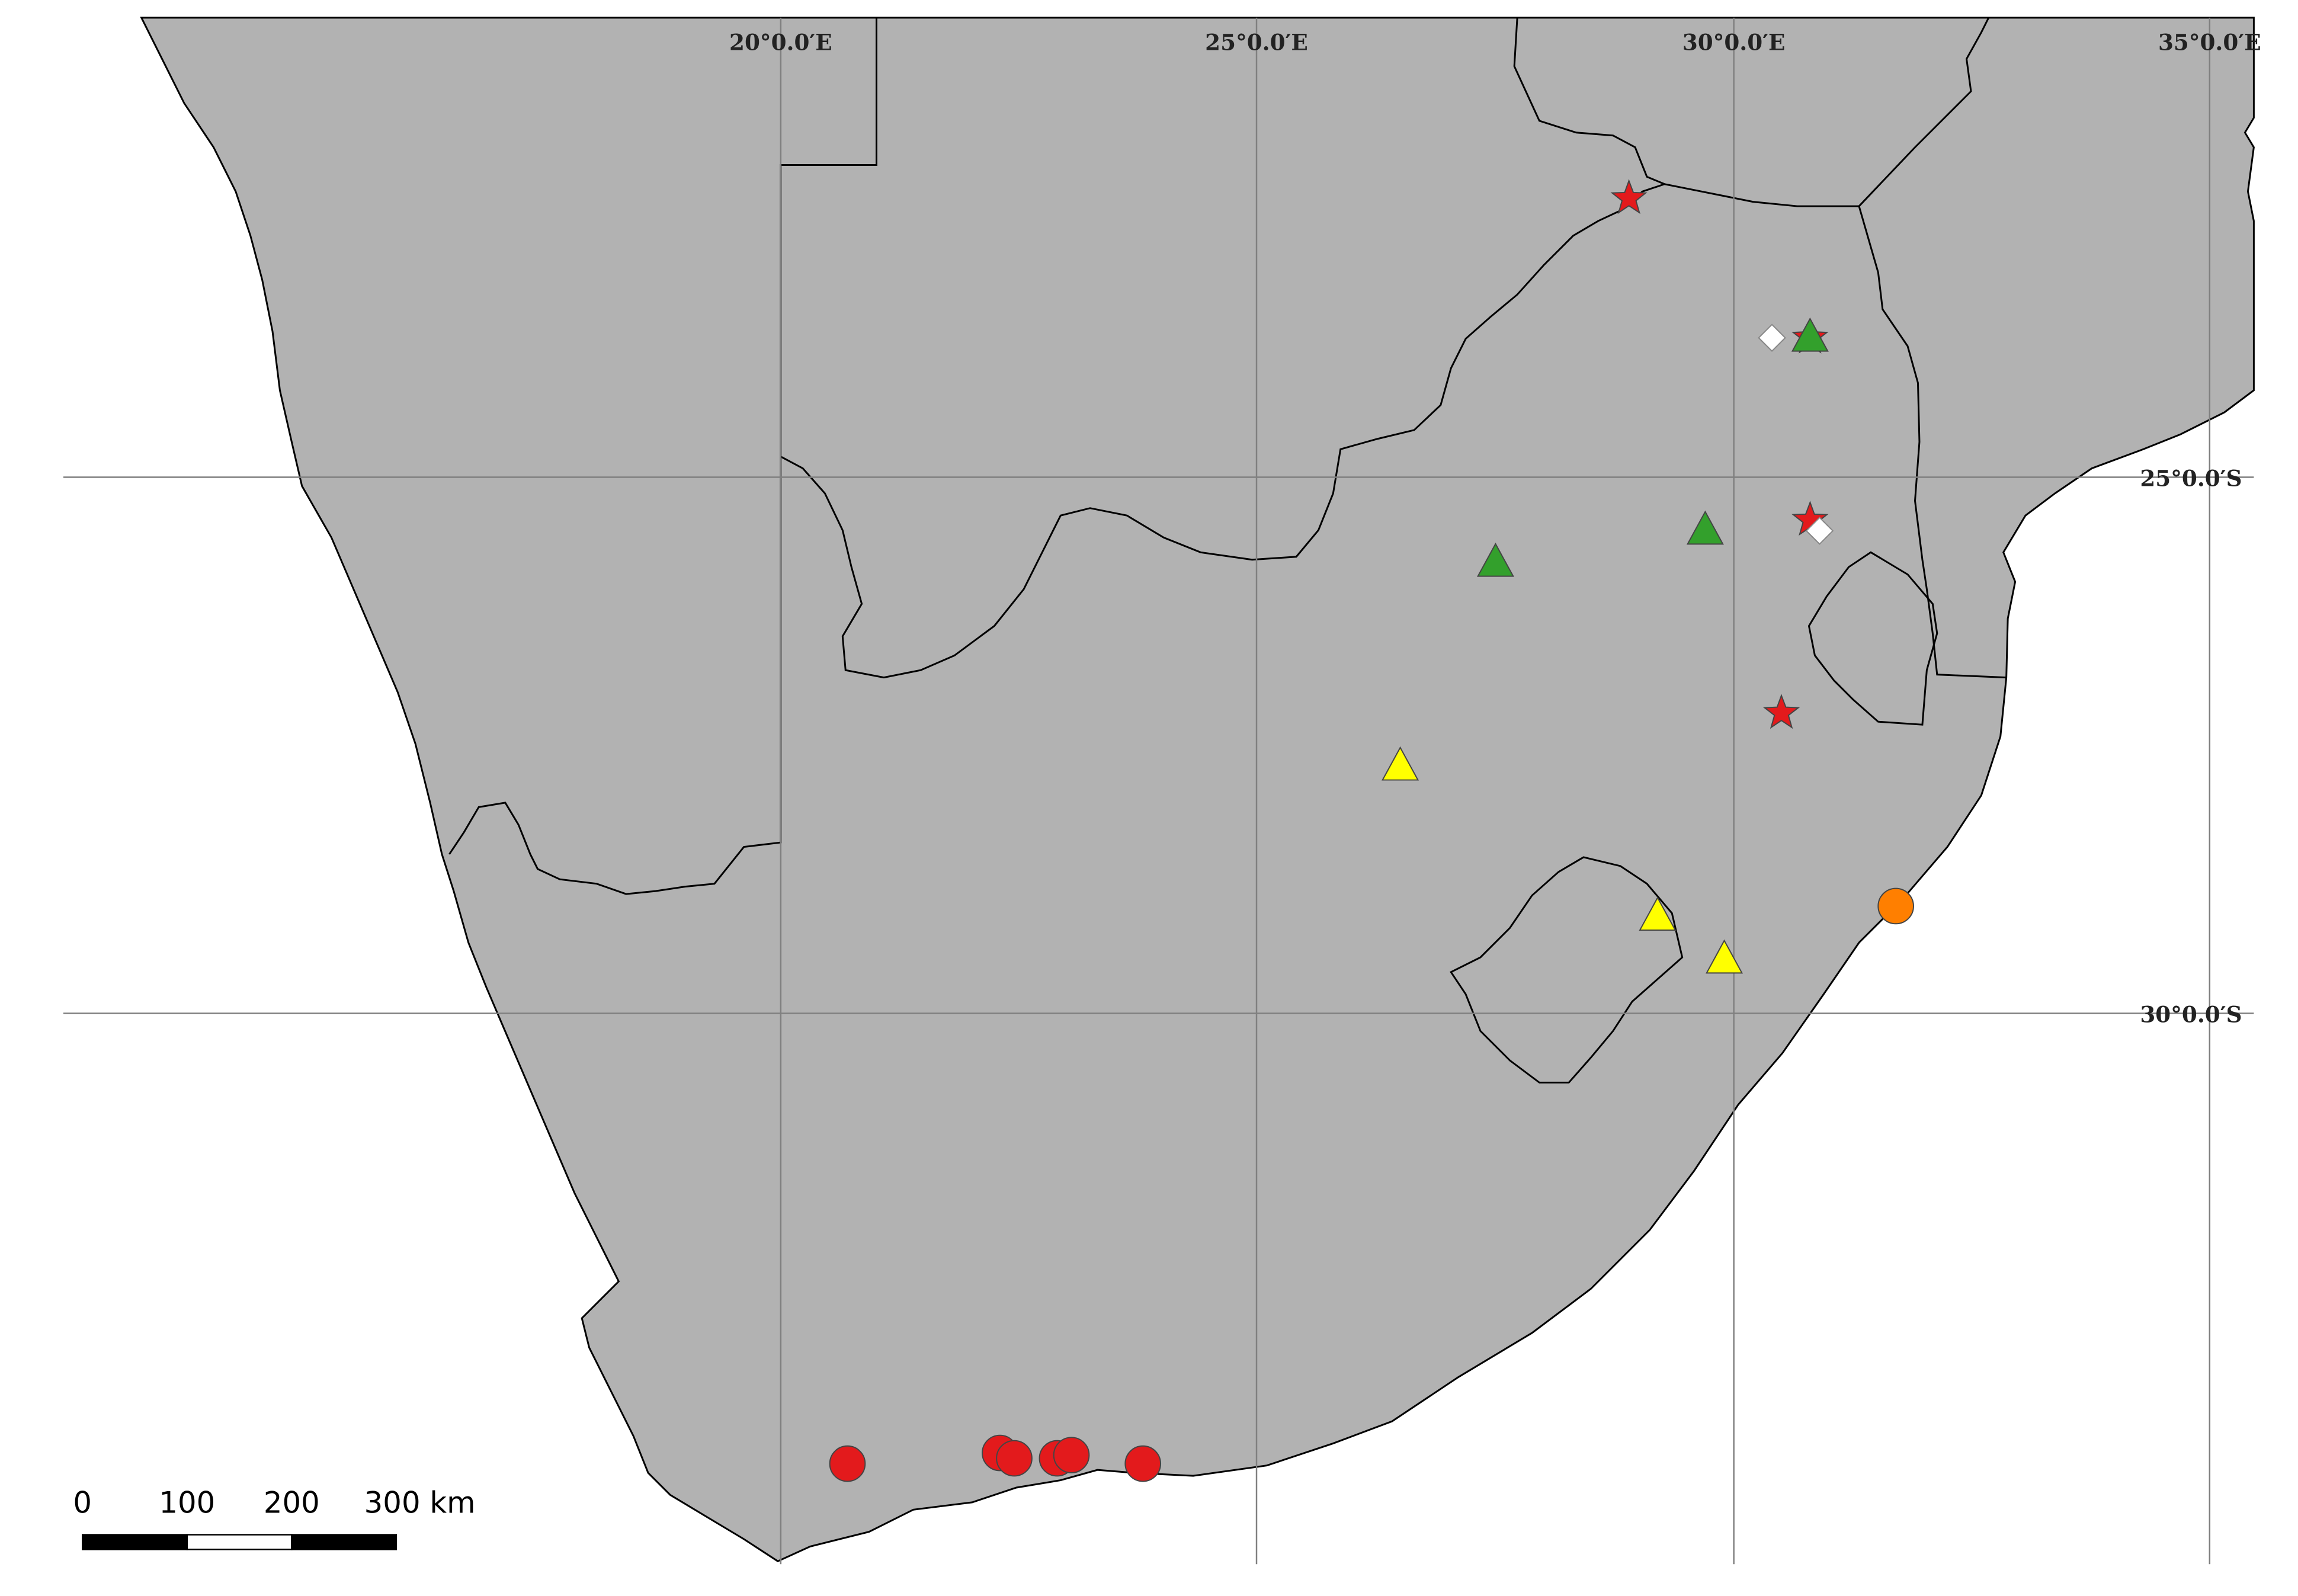 The width and height of the screenshot is (2298, 1596). What do you see at coordinates (1589, 101) in the screenshot?
I see `border-zimbabwe-north` at bounding box center [1589, 101].